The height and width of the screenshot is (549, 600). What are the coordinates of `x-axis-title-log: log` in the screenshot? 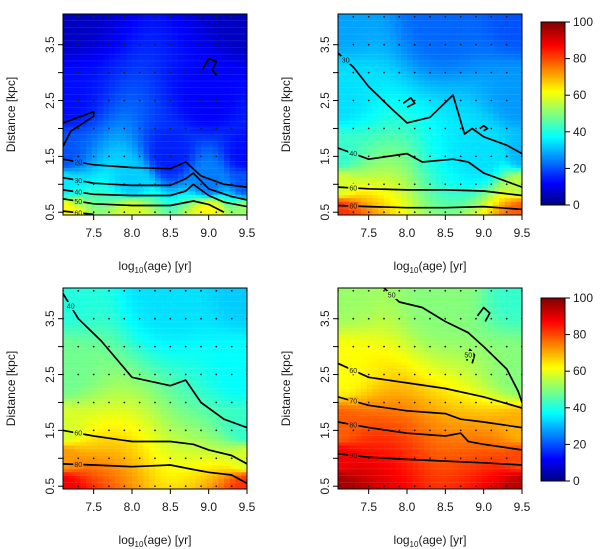 It's located at (127, 266).